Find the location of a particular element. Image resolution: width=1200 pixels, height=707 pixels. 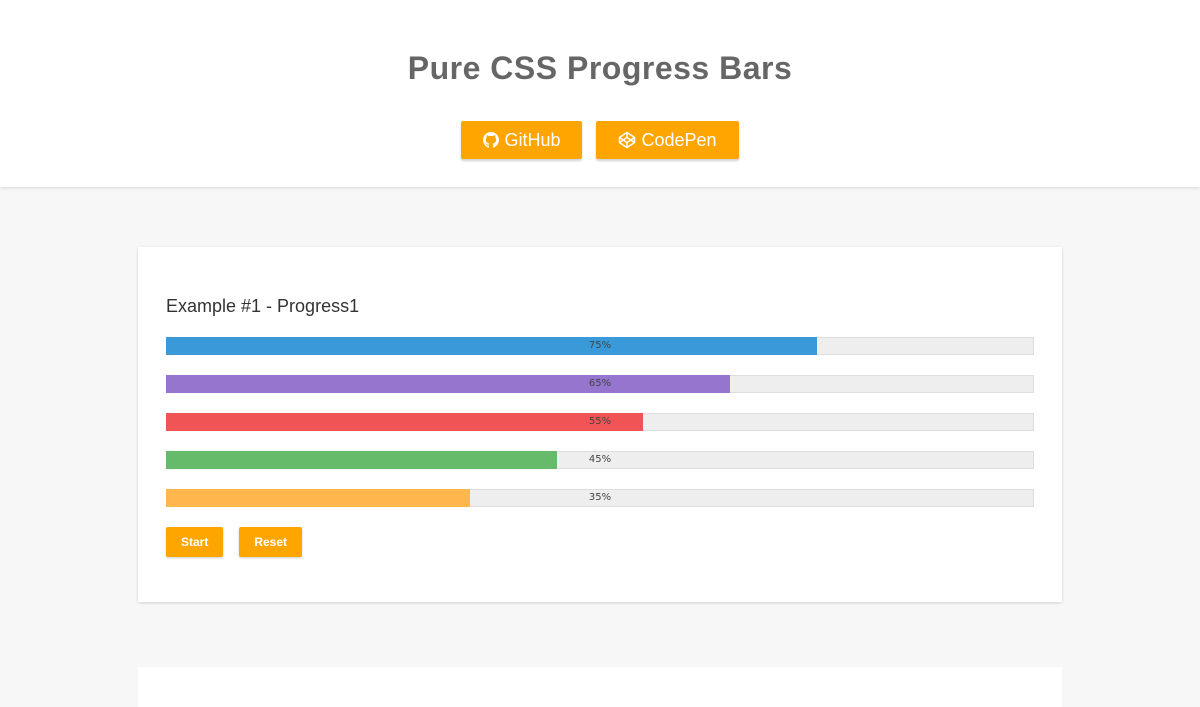

github-icon is located at coordinates (491, 140).